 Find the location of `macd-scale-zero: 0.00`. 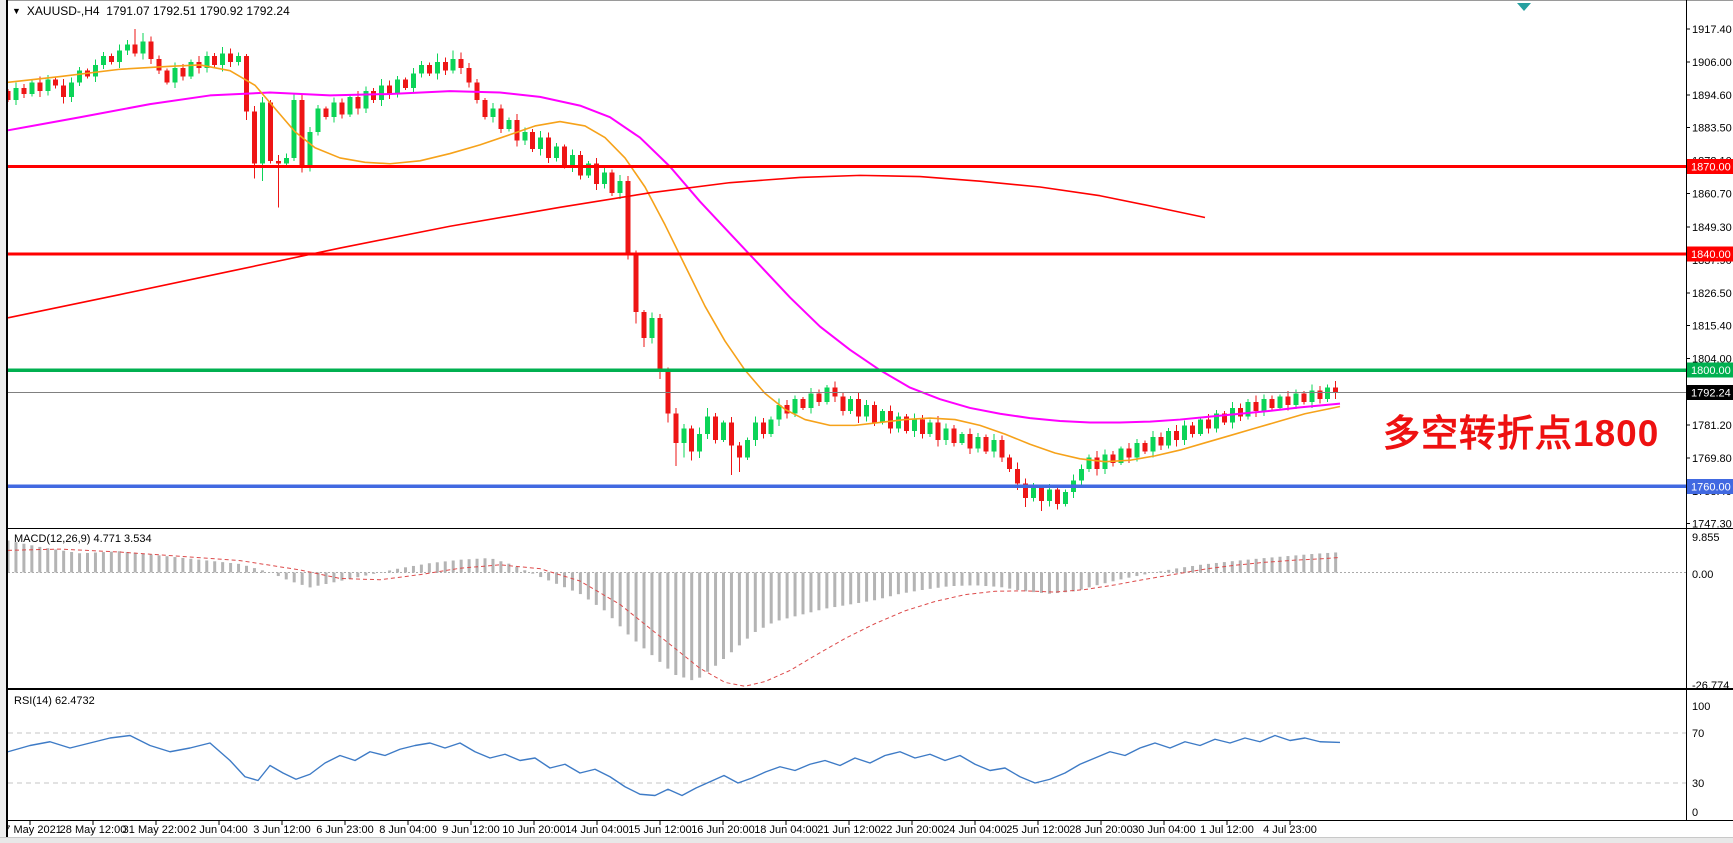

macd-scale-zero: 0.00 is located at coordinates (1702, 575).